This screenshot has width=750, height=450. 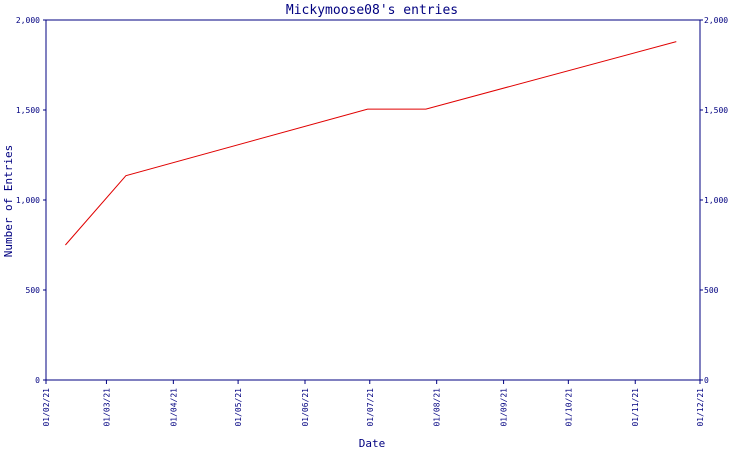 I want to click on x-tick-label: 01/11/21, so click(x=635, y=407).